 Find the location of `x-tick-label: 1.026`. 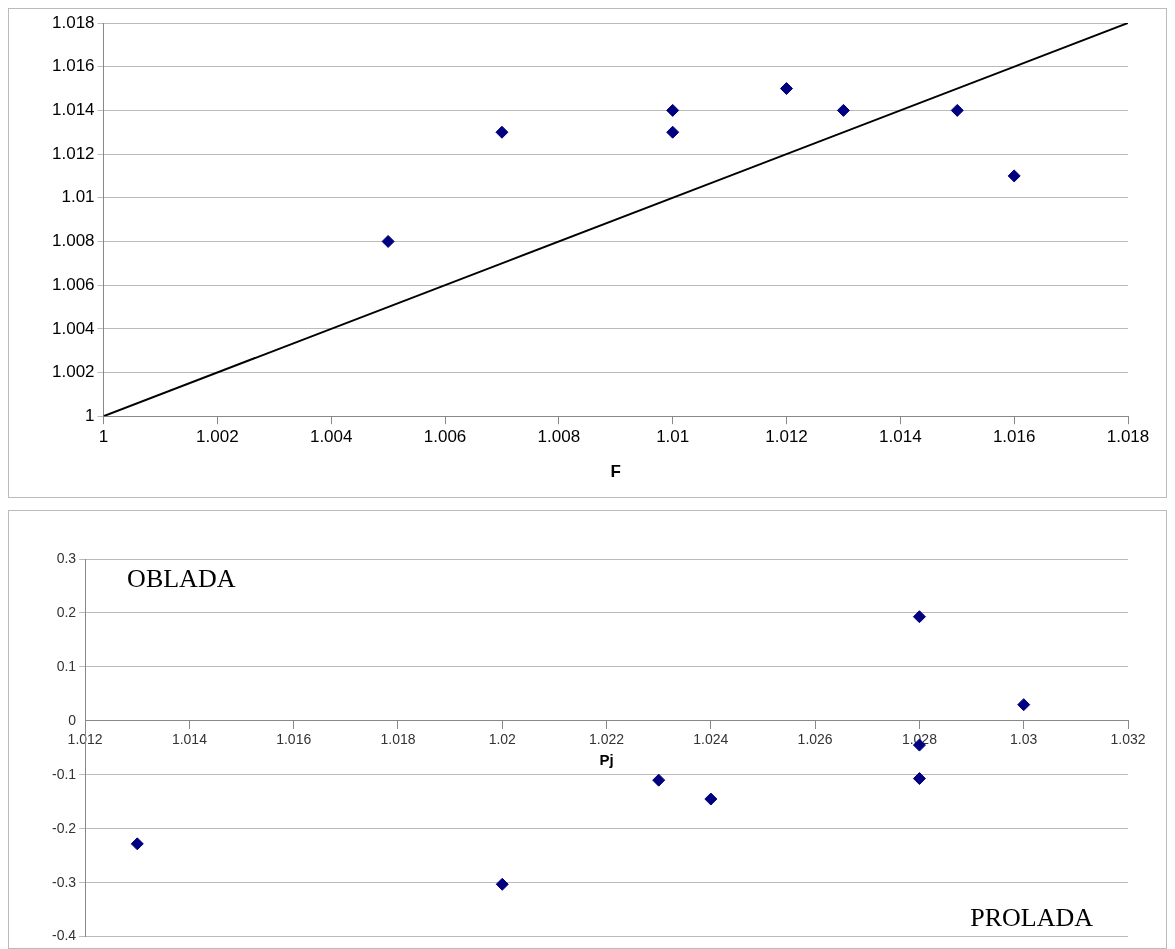

x-tick-label: 1.026 is located at coordinates (815, 739).